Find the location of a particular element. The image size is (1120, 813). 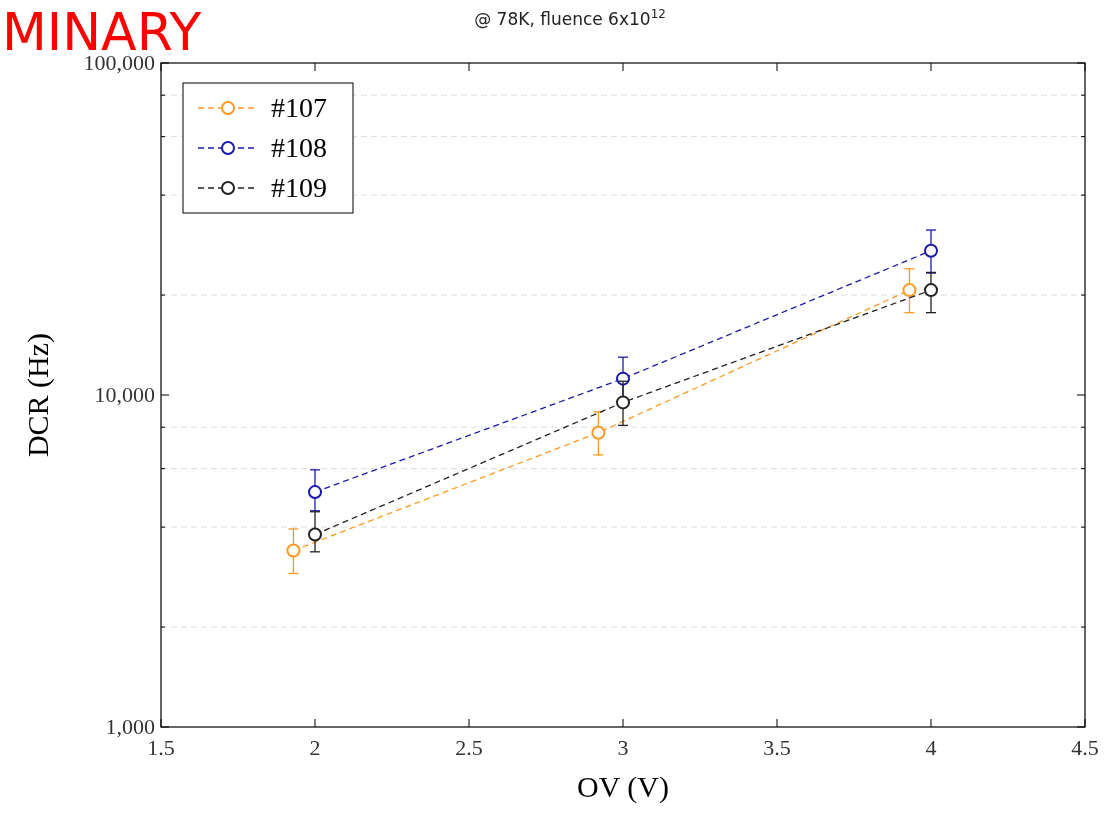

y-axis-title: DCR (Hz) is located at coordinates (38, 395).